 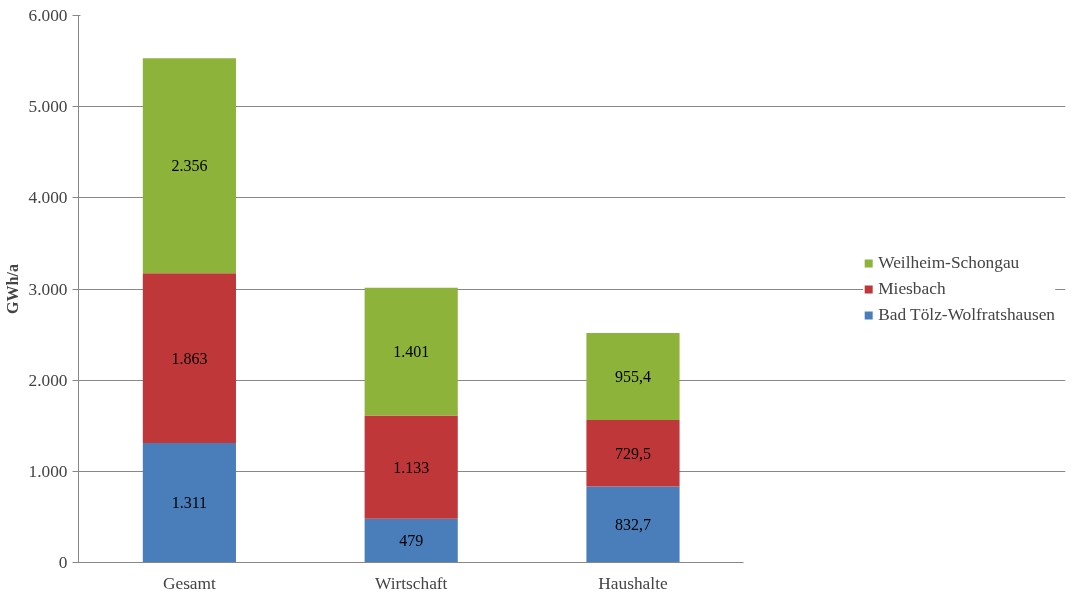 What do you see at coordinates (48, 15) in the screenshot?
I see `y-tick-label: 6.000` at bounding box center [48, 15].